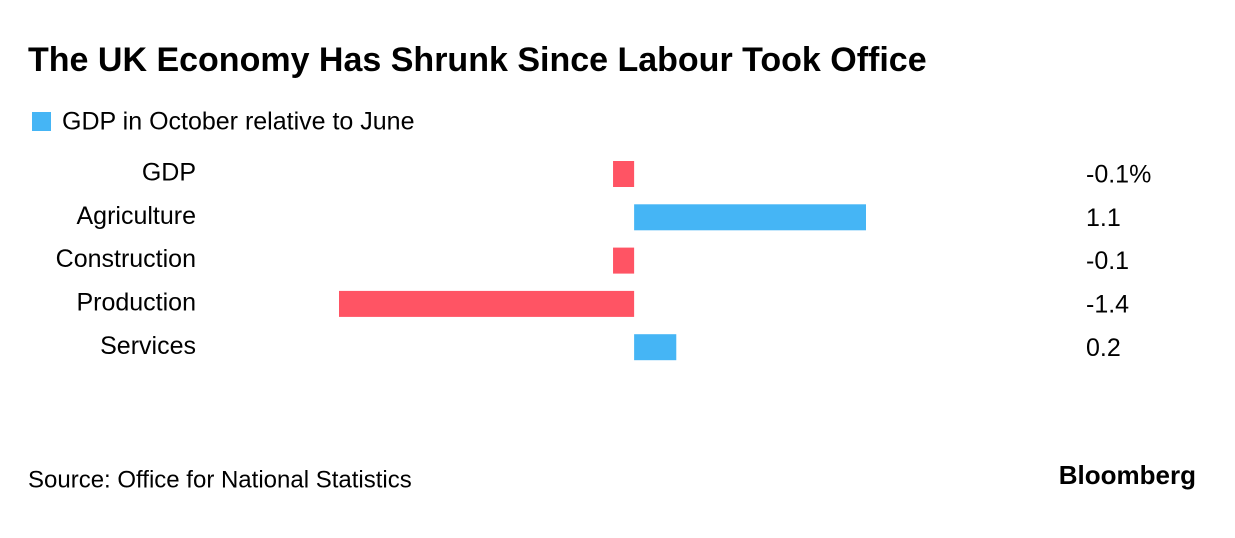 This screenshot has width=1235, height=538. I want to click on category-label: Construction, so click(126, 259).